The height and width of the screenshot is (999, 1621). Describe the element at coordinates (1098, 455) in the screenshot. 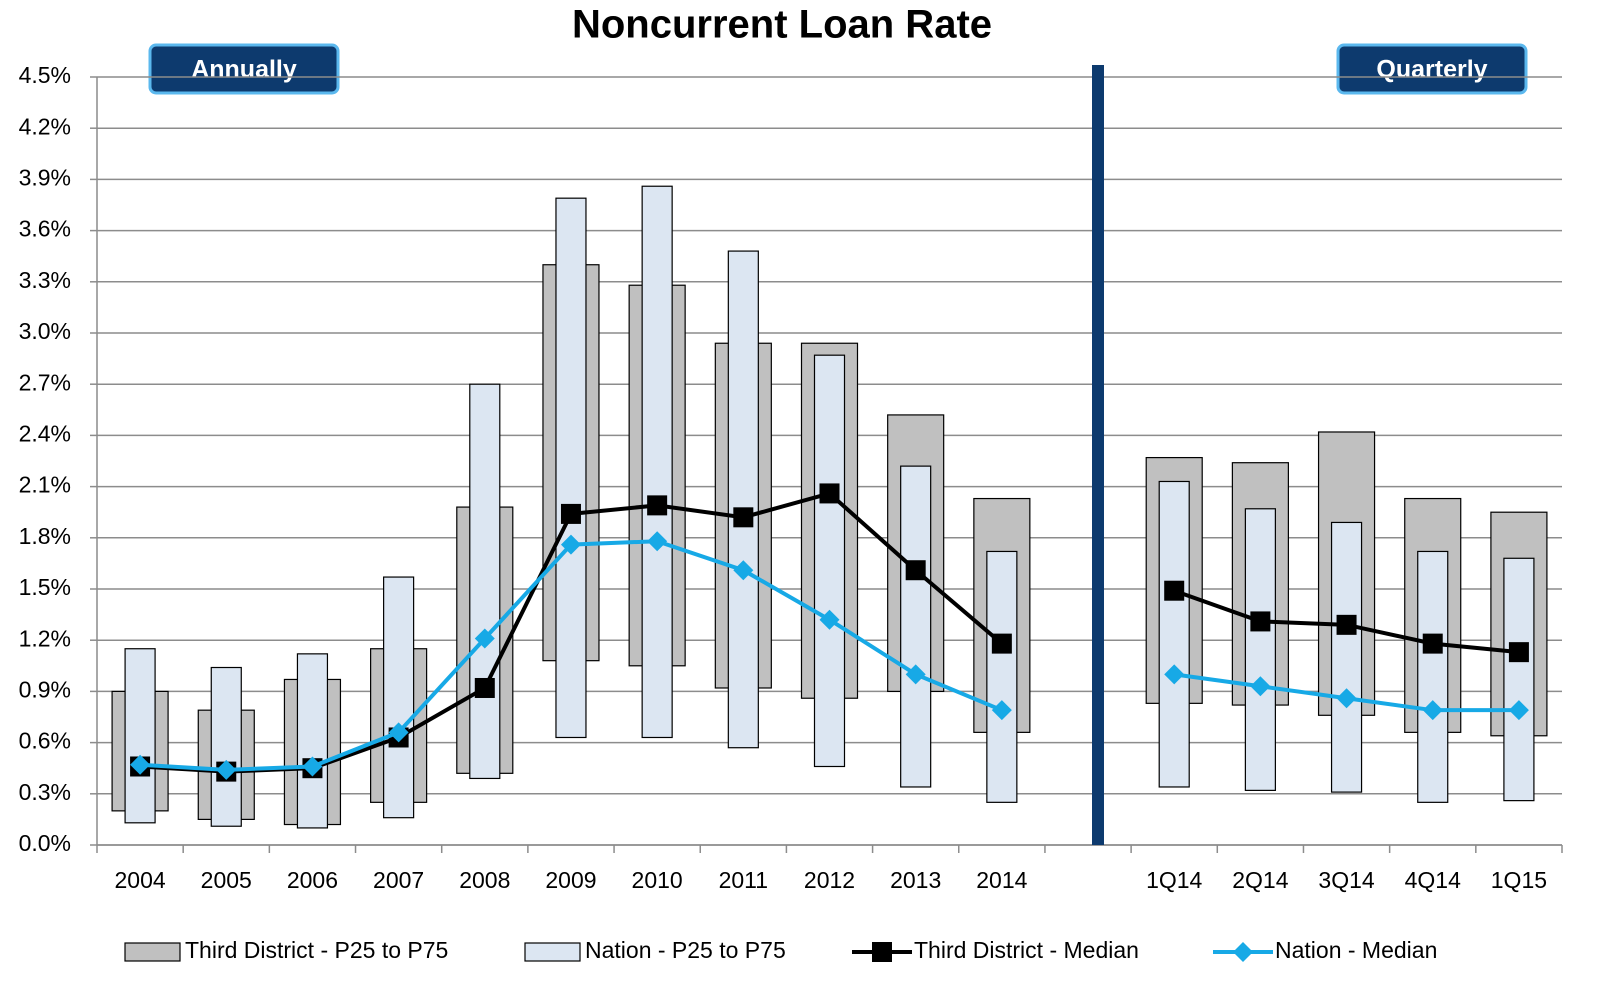

I see `separator` at that location.